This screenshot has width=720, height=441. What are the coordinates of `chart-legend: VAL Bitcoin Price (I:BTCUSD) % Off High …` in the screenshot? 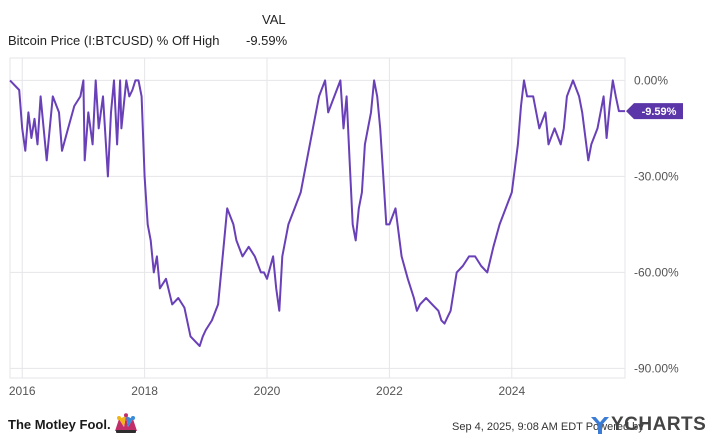 It's located at (360, 28).